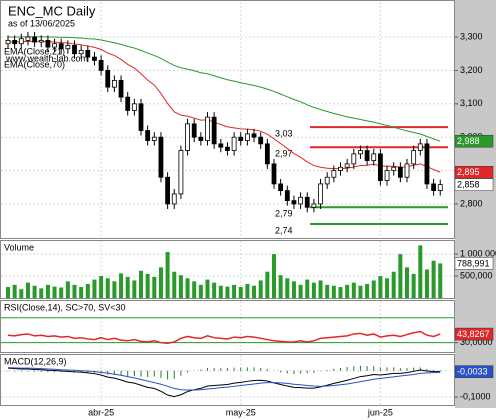  What do you see at coordinates (468, 172) in the screenshot?
I see `value-badge-label: 2,895` at bounding box center [468, 172].